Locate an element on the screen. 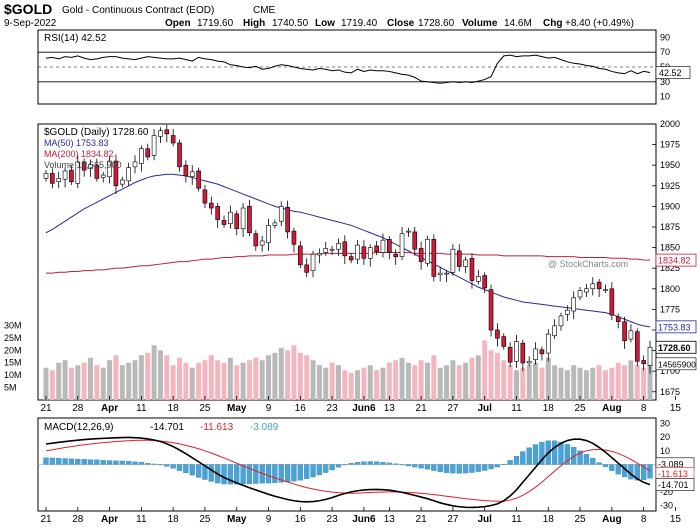 The height and width of the screenshot is (530, 700). x-tick-label: 9 is located at coordinates (269, 519).